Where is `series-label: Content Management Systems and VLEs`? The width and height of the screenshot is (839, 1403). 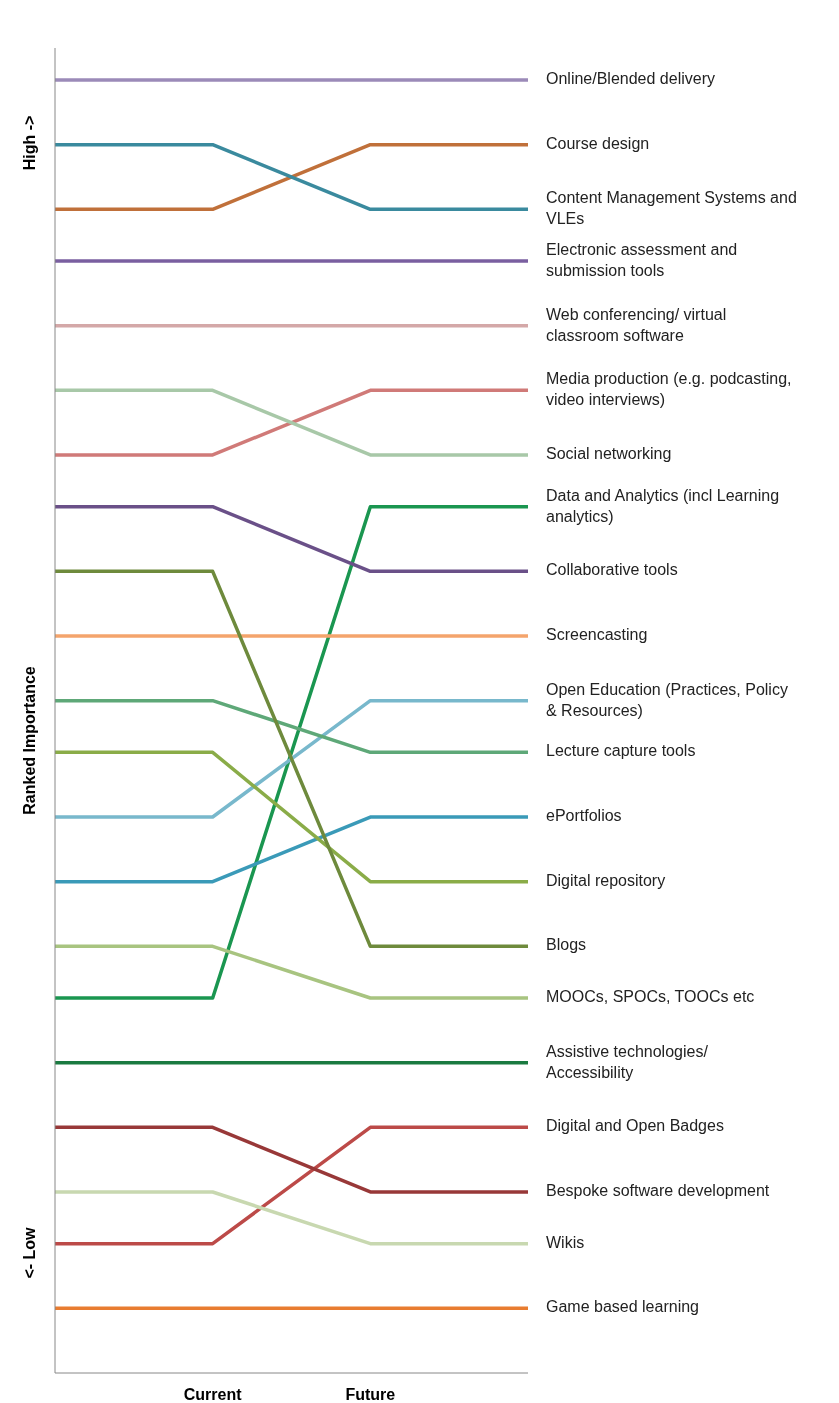
series-label: Content Management Systems and VLEs is located at coordinates (671, 208).